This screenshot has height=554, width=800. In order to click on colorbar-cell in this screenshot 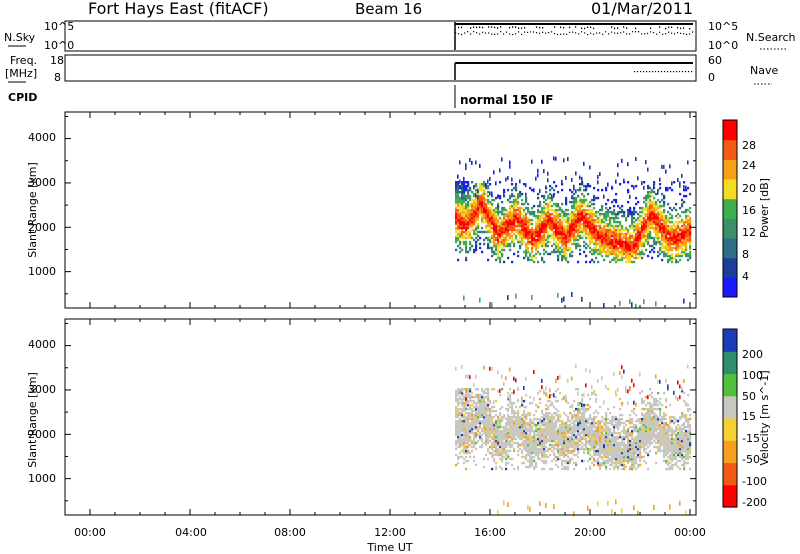, I will do `click(730, 169)`.